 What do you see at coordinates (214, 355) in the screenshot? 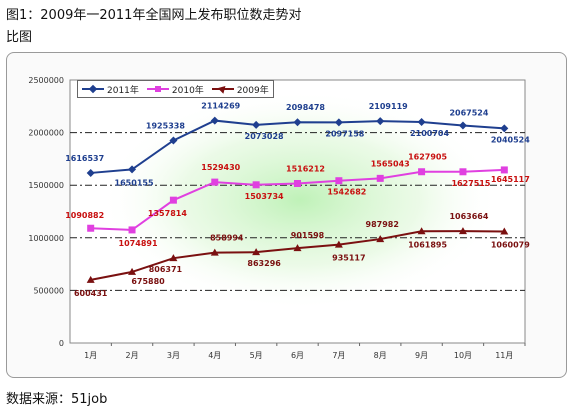
I see `x-tick-label: 4月` at bounding box center [214, 355].